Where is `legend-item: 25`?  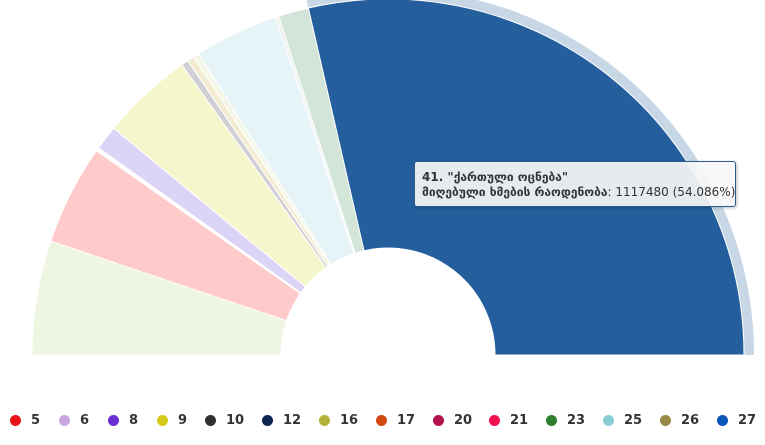
legend-item: 25 is located at coordinates (622, 420).